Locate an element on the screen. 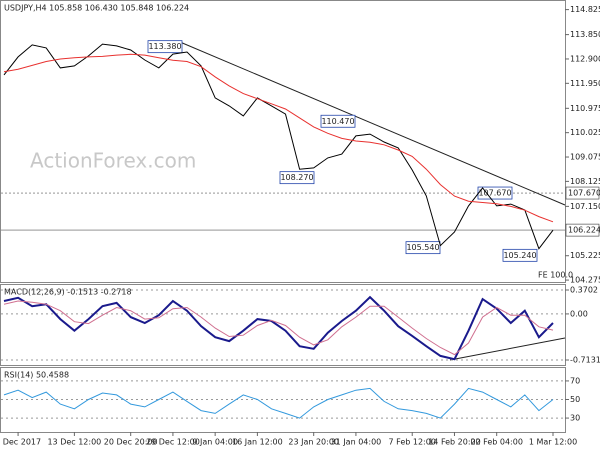 The image size is (600, 450). y-tick-label: 104.275 is located at coordinates (585, 280).